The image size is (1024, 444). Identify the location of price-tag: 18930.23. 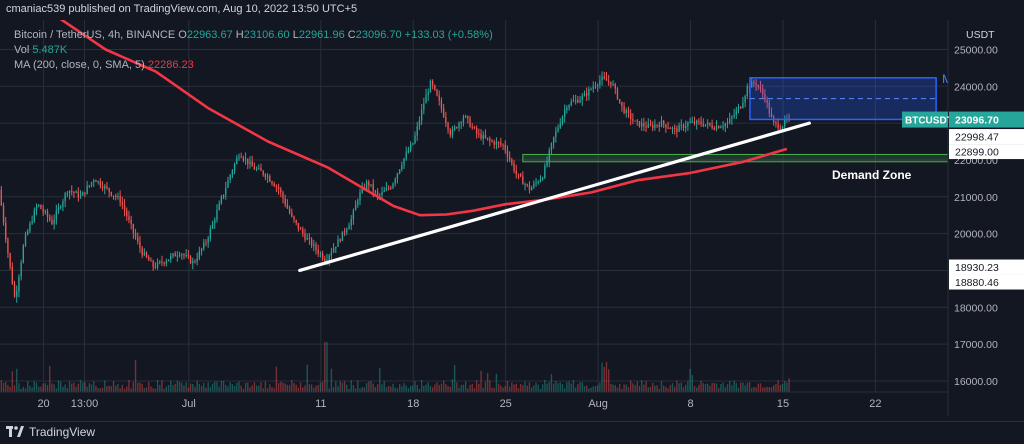
(986, 267).